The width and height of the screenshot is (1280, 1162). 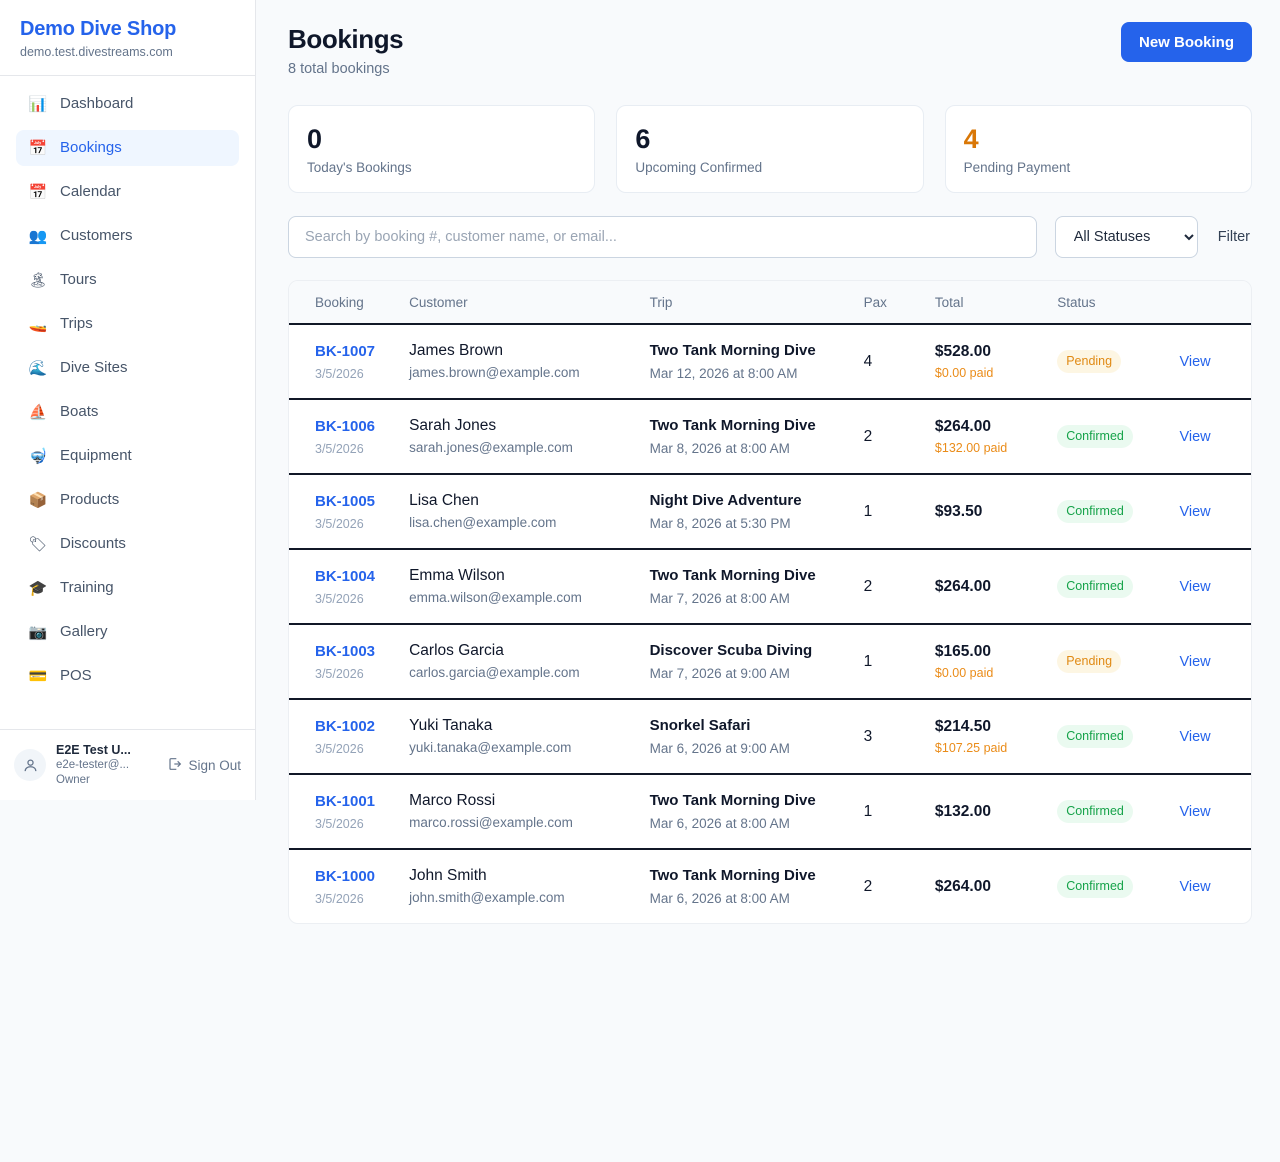 What do you see at coordinates (345, 651) in the screenshot?
I see `booking-id-link: BK-1003` at bounding box center [345, 651].